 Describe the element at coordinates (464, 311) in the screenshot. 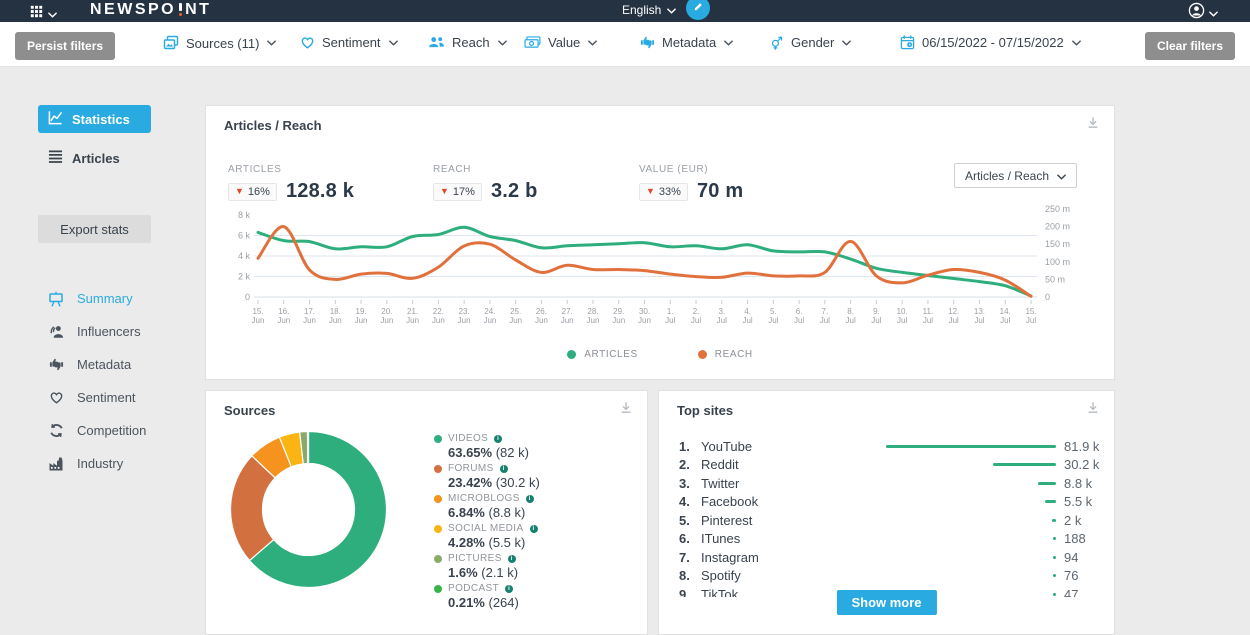

I see `svg-text: 23.` at that location.